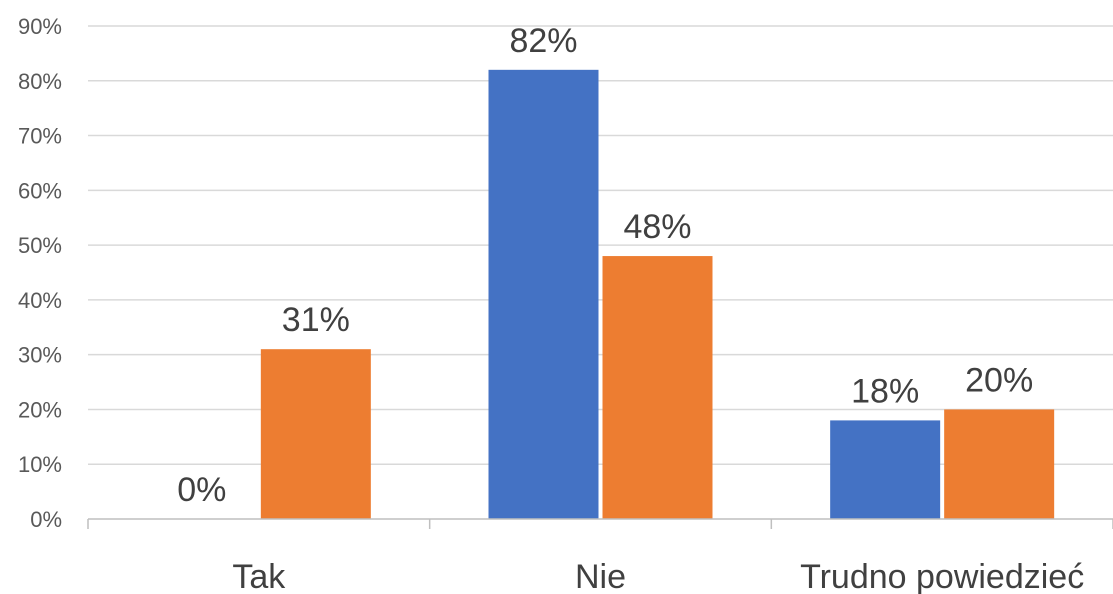  Describe the element at coordinates (600, 576) in the screenshot. I see `category-label: Nie` at that location.